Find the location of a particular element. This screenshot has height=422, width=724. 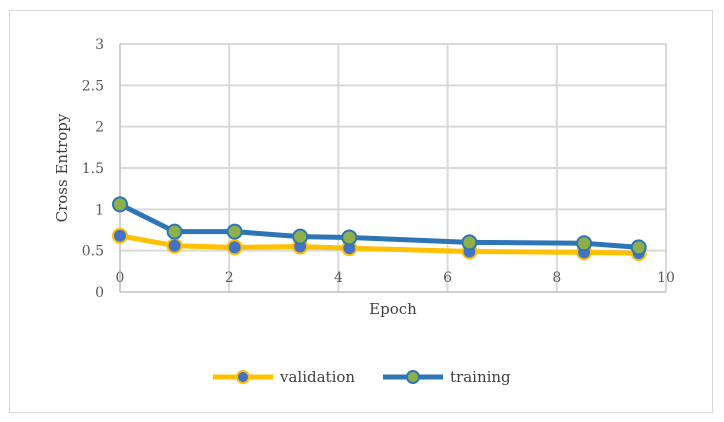

x-tick-label: 2 is located at coordinates (229, 278).